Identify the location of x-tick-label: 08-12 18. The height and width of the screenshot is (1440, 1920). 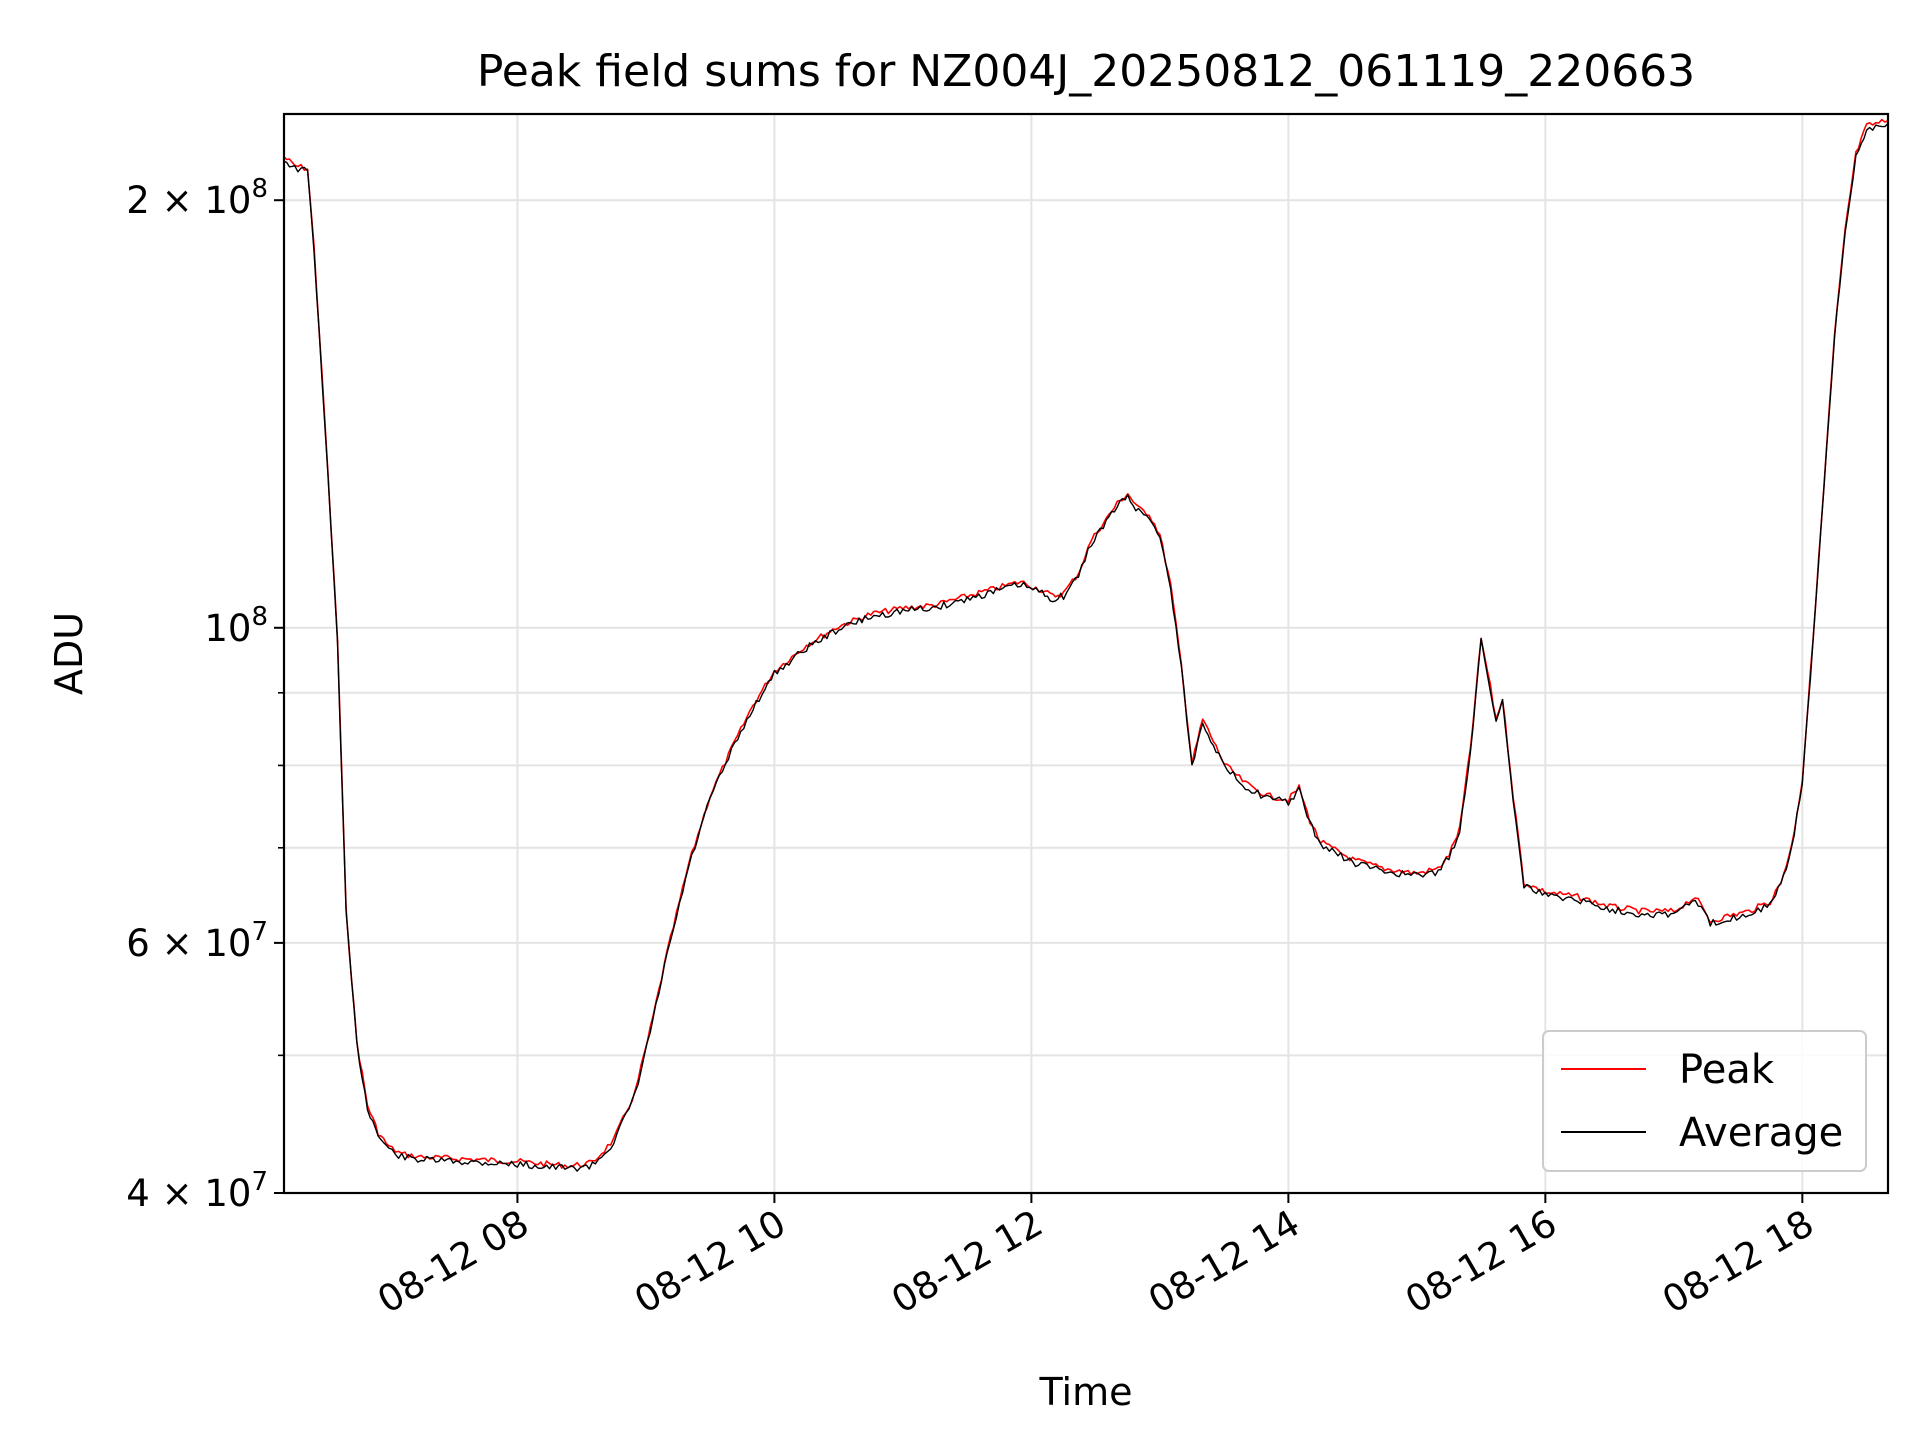
(1738, 1262).